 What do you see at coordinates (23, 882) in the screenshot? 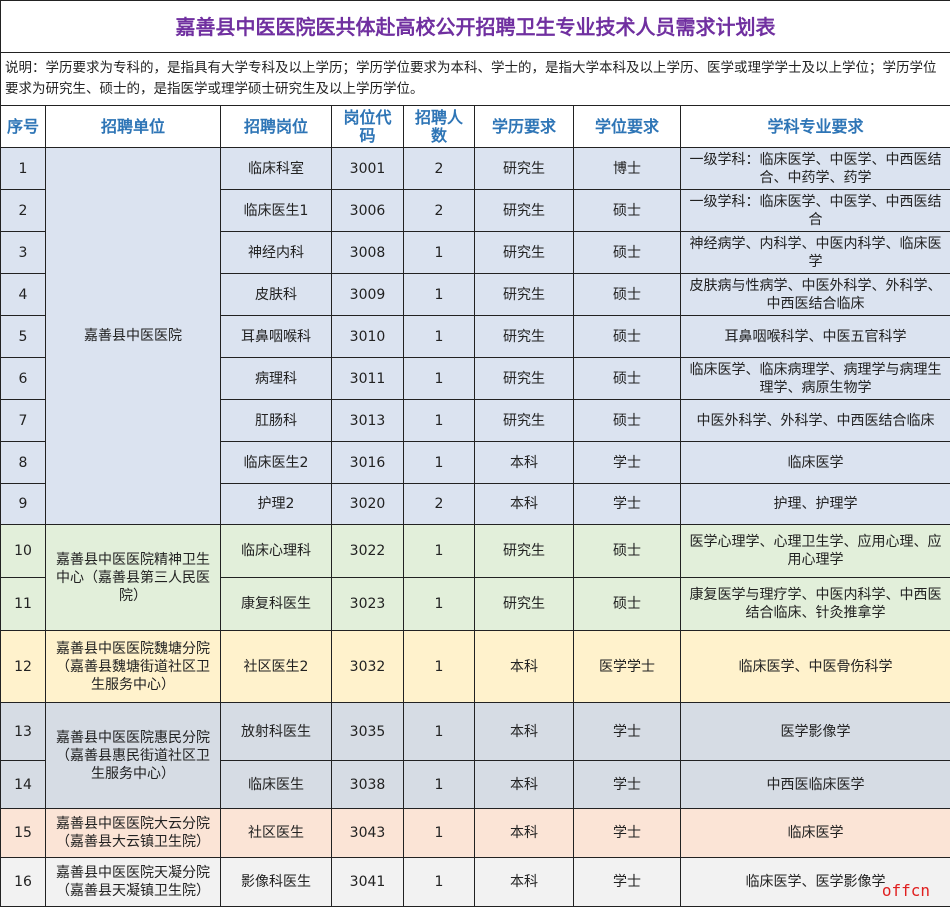
I see `cell-no: 16` at bounding box center [23, 882].